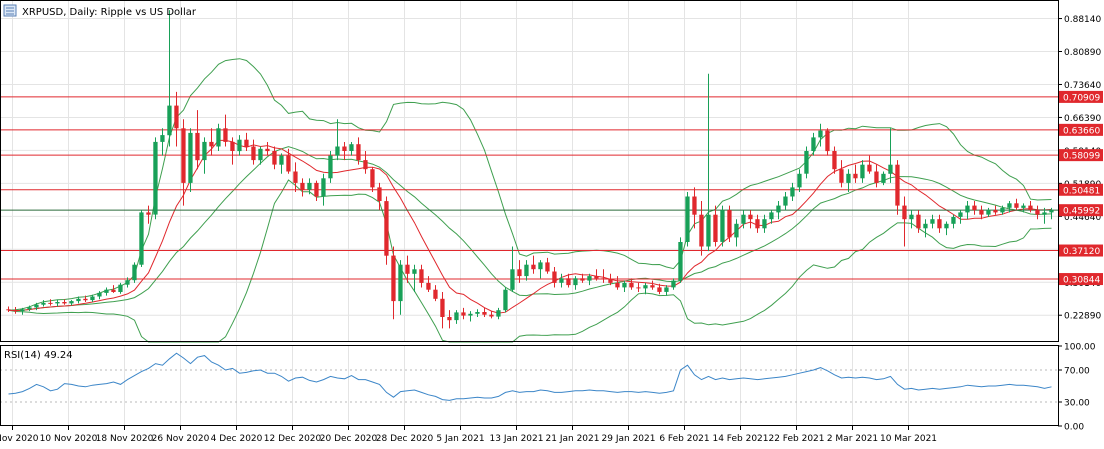 This screenshot has width=1104, height=449. I want to click on date-tick-label: 26 Nov 2020, so click(181, 439).